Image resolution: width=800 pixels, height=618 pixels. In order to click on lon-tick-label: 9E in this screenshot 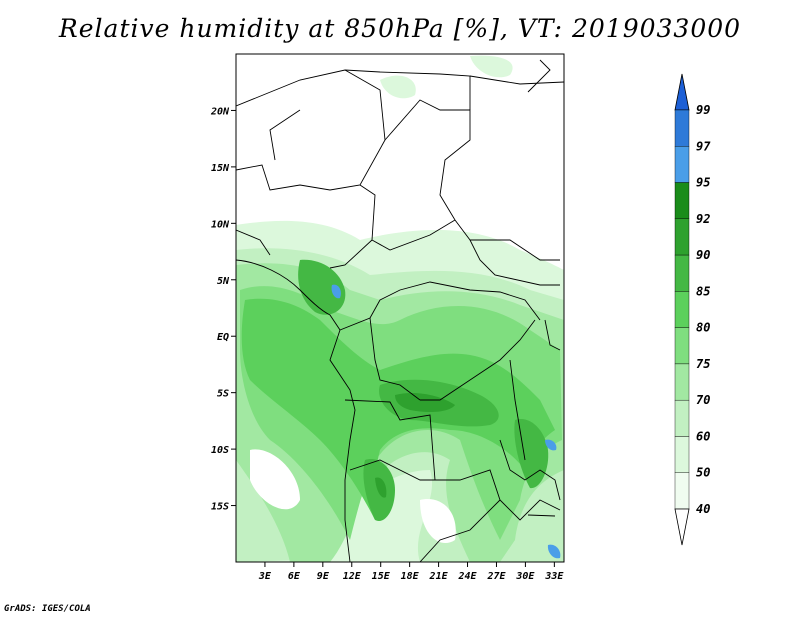, I will do `click(323, 576)`.